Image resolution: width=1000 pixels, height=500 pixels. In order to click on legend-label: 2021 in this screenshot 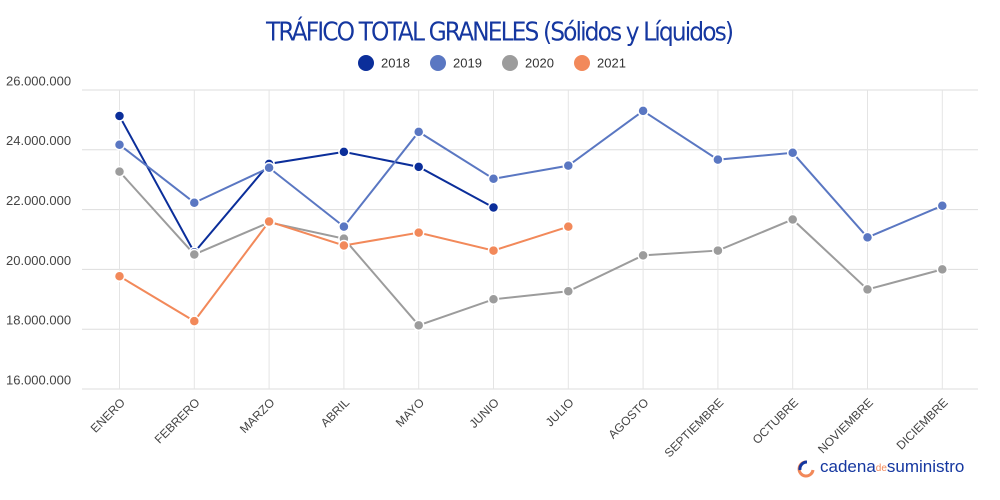, I will do `click(611, 62)`.